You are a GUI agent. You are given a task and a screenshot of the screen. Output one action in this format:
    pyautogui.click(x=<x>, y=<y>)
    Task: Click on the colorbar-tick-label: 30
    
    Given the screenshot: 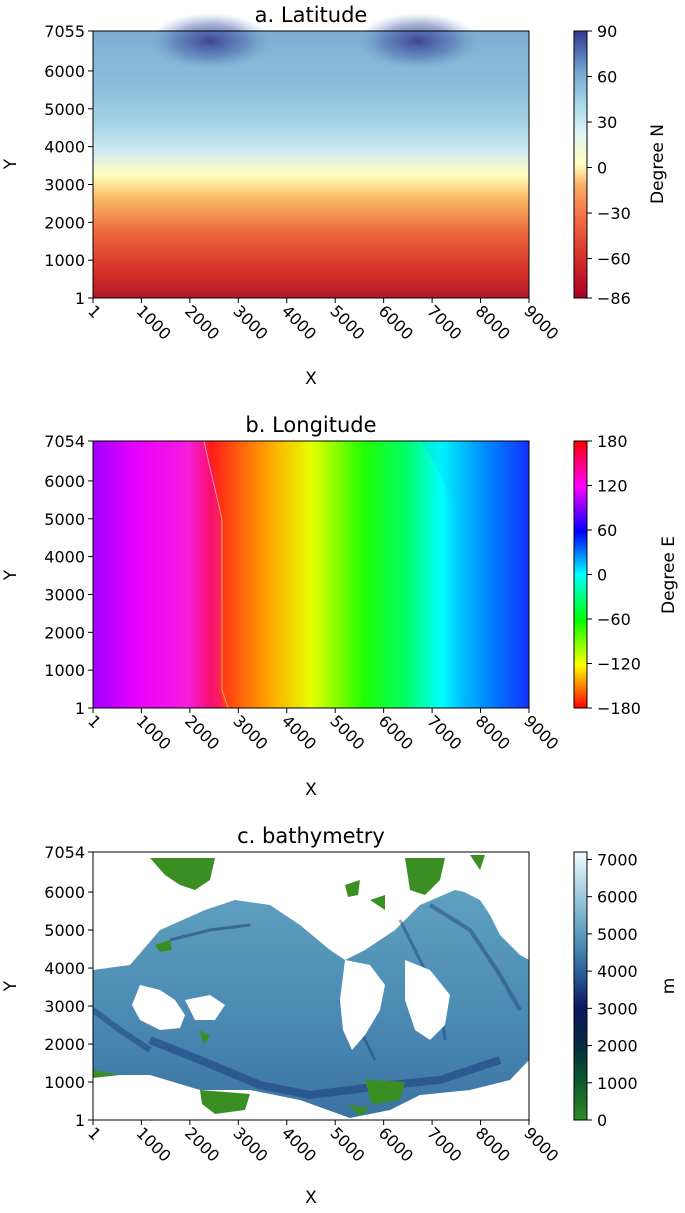 What is the action you would take?
    pyautogui.click(x=607, y=122)
    